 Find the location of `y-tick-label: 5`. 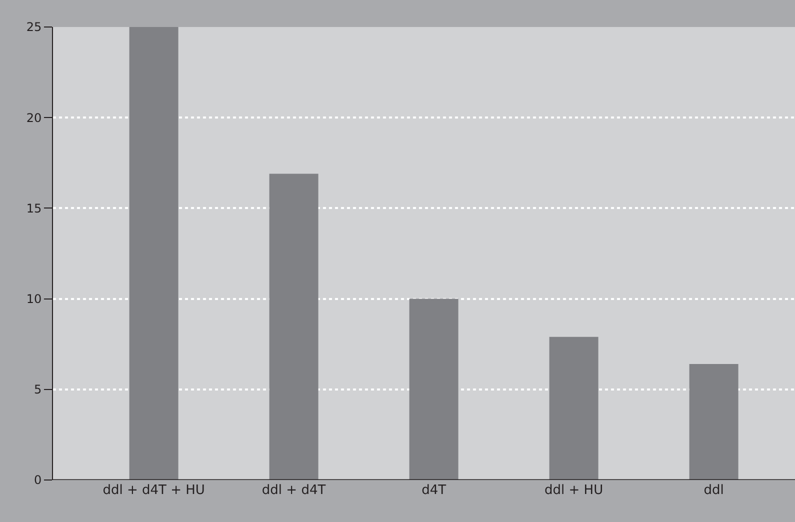

y-tick-label: 5 is located at coordinates (38, 389).